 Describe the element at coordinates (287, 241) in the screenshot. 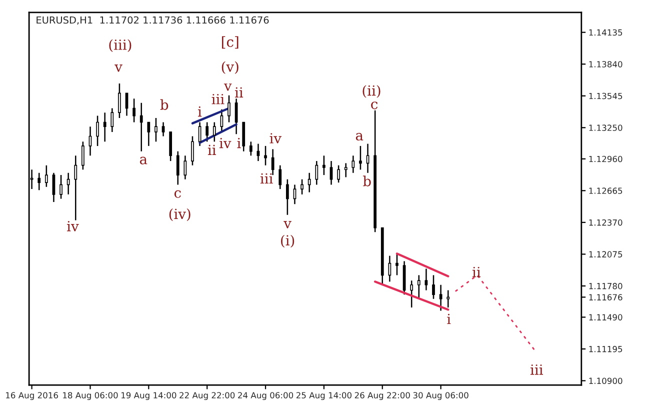

I see `annotation: (i)` at that location.